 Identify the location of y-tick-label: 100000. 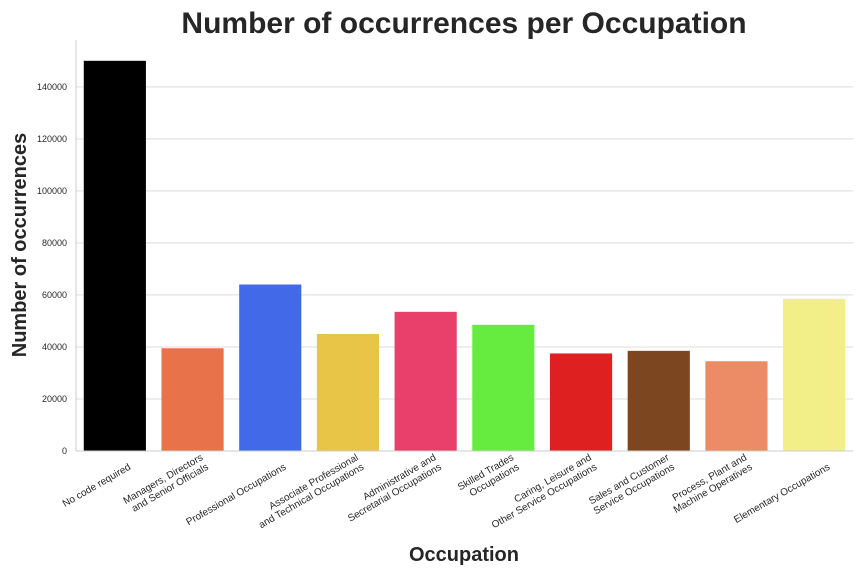
(52, 191).